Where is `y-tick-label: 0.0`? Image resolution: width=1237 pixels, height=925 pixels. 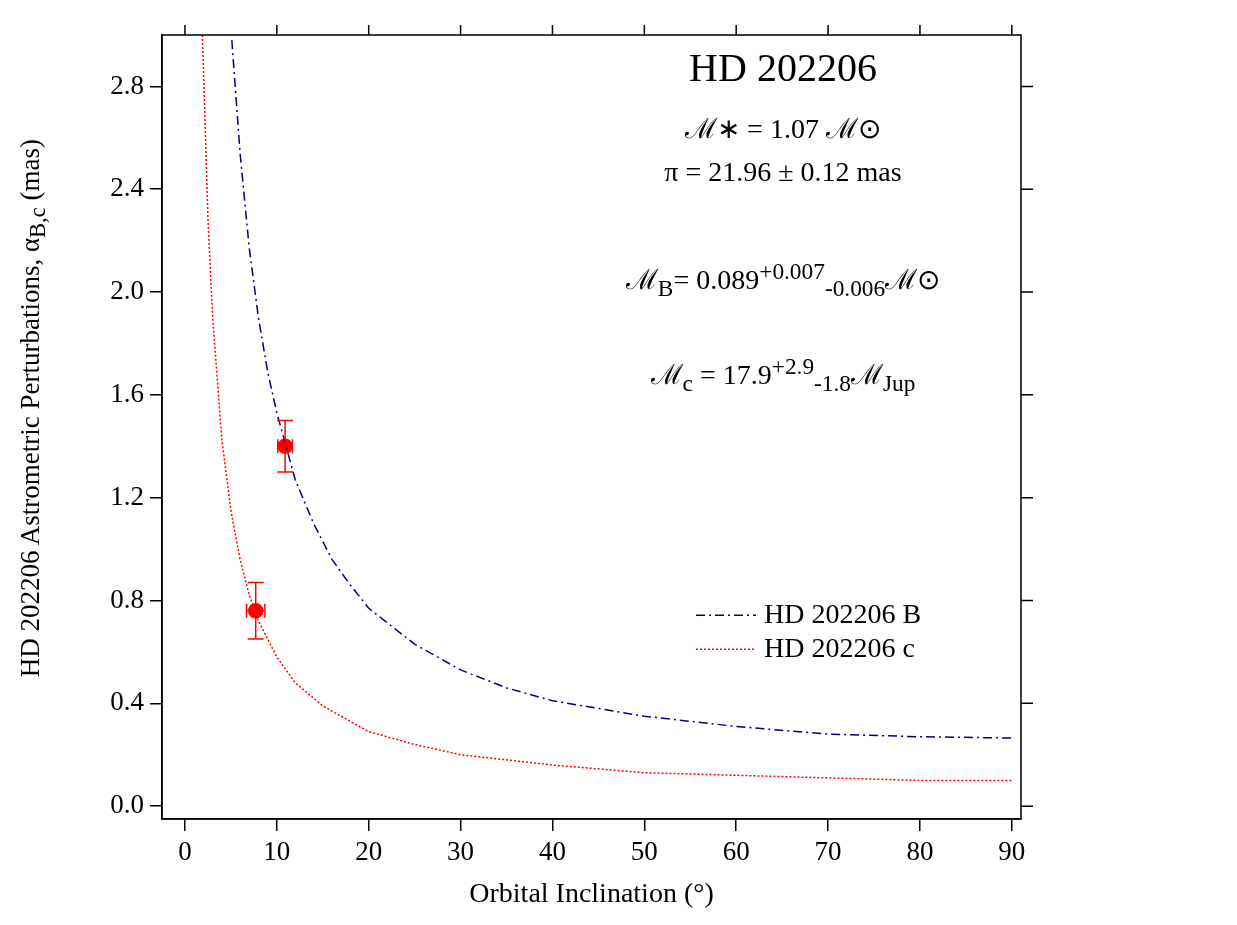 y-tick-label: 0.0 is located at coordinates (127, 804).